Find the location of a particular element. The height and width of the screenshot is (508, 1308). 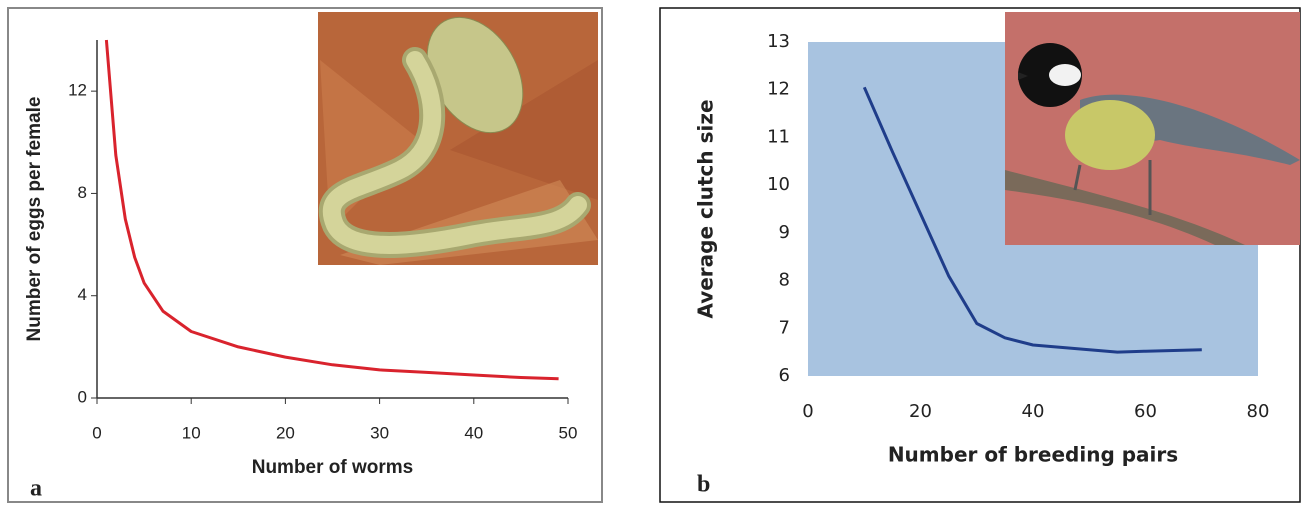

panel-label: b is located at coordinates (703, 485).